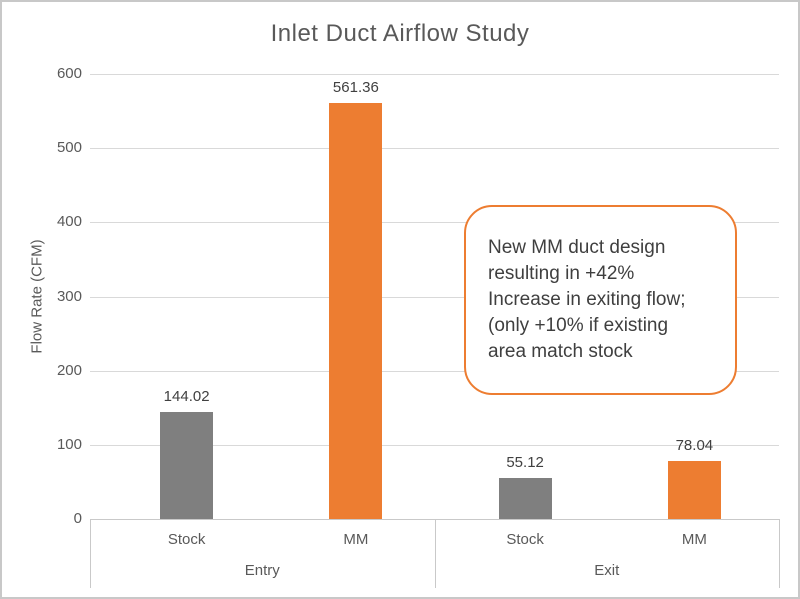  What do you see at coordinates (355, 87) in the screenshot?
I see `bar-value-label: 561.36` at bounding box center [355, 87].